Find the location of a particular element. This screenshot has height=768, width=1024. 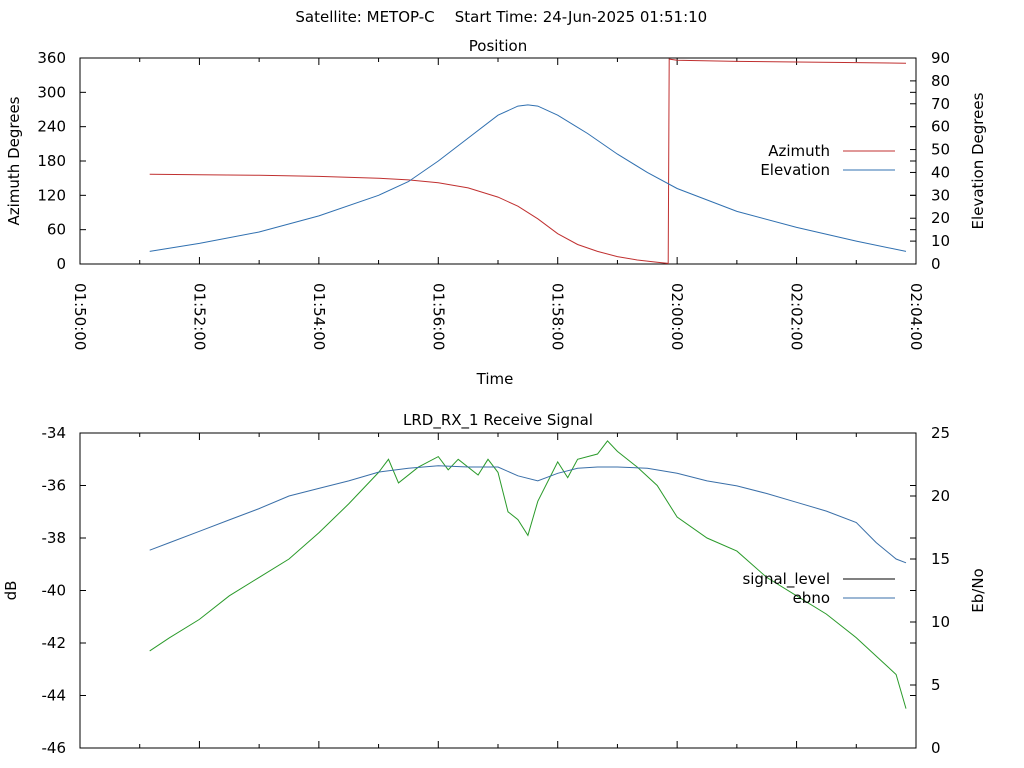

x-tick-label: 01:58:00 is located at coordinates (558, 316).